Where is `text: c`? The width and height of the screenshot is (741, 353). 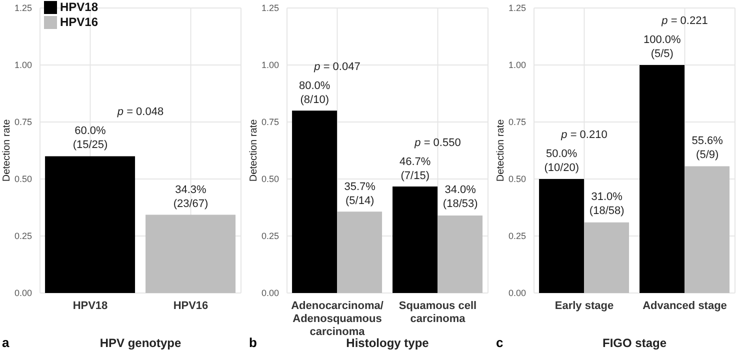 text: c is located at coordinates (500, 342).